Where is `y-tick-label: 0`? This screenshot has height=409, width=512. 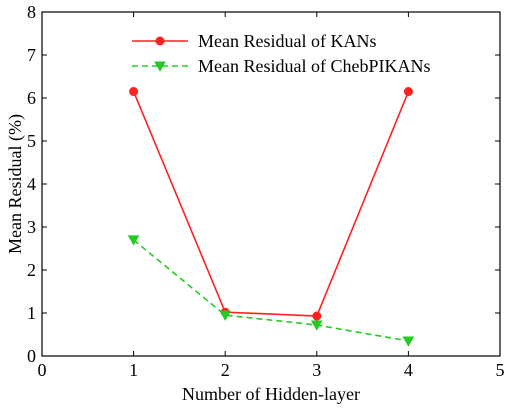 y-tick-label: 0 is located at coordinates (31, 356).